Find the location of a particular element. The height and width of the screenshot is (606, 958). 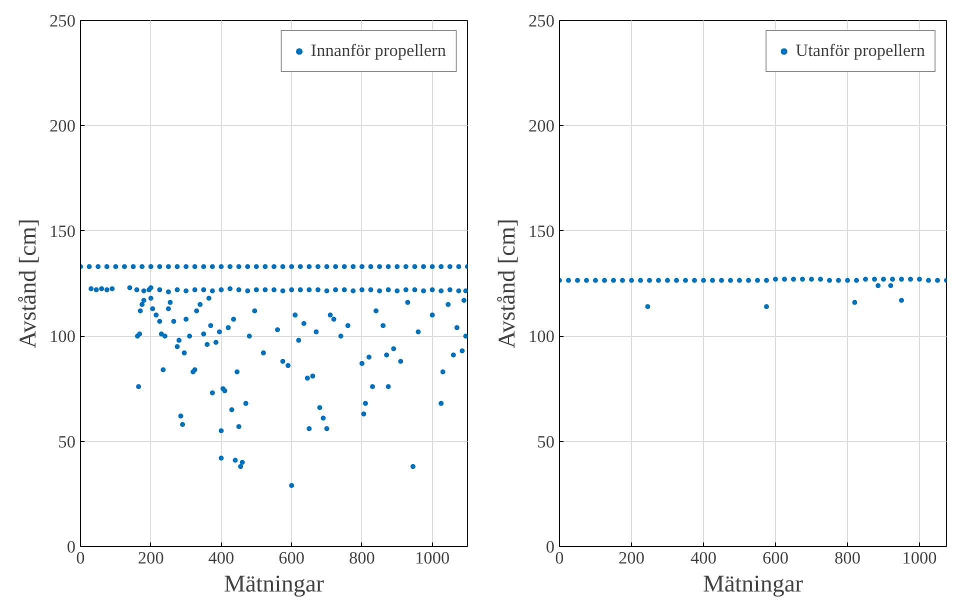

legend-label: Innanför propellern is located at coordinates (378, 51).